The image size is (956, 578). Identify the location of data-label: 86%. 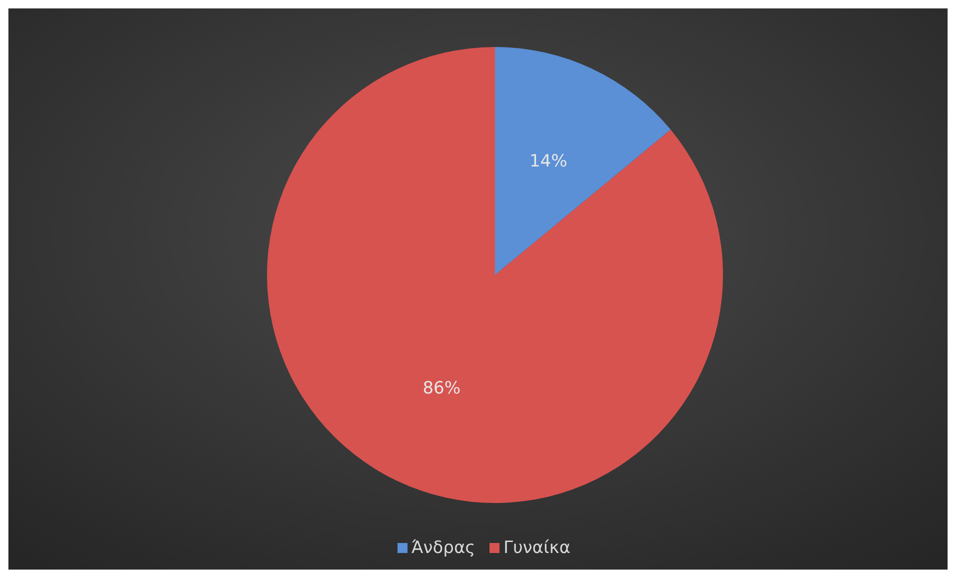
(441, 388).